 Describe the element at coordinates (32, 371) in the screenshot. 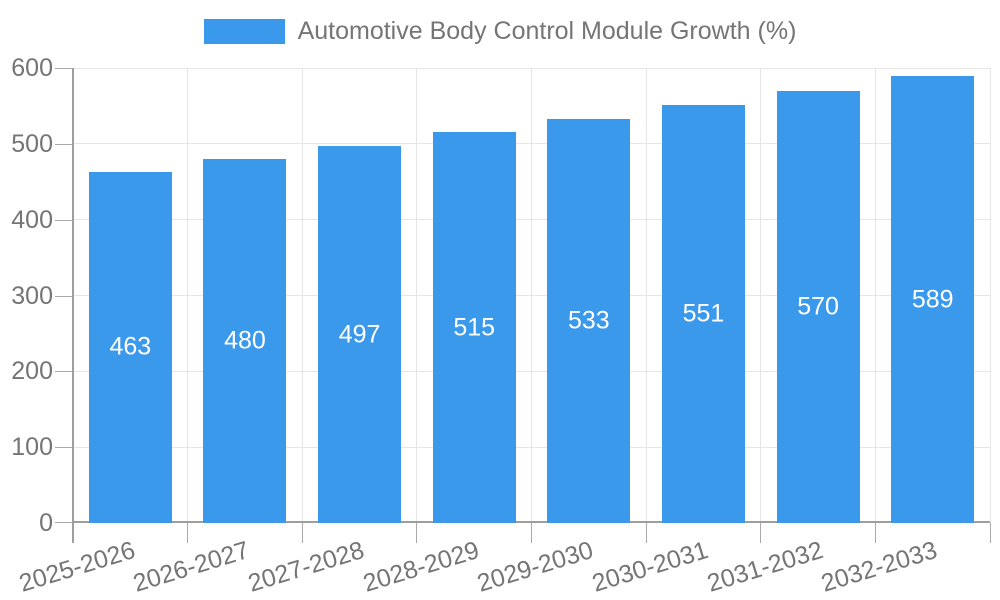

I see `y-tick-label: 200` at that location.